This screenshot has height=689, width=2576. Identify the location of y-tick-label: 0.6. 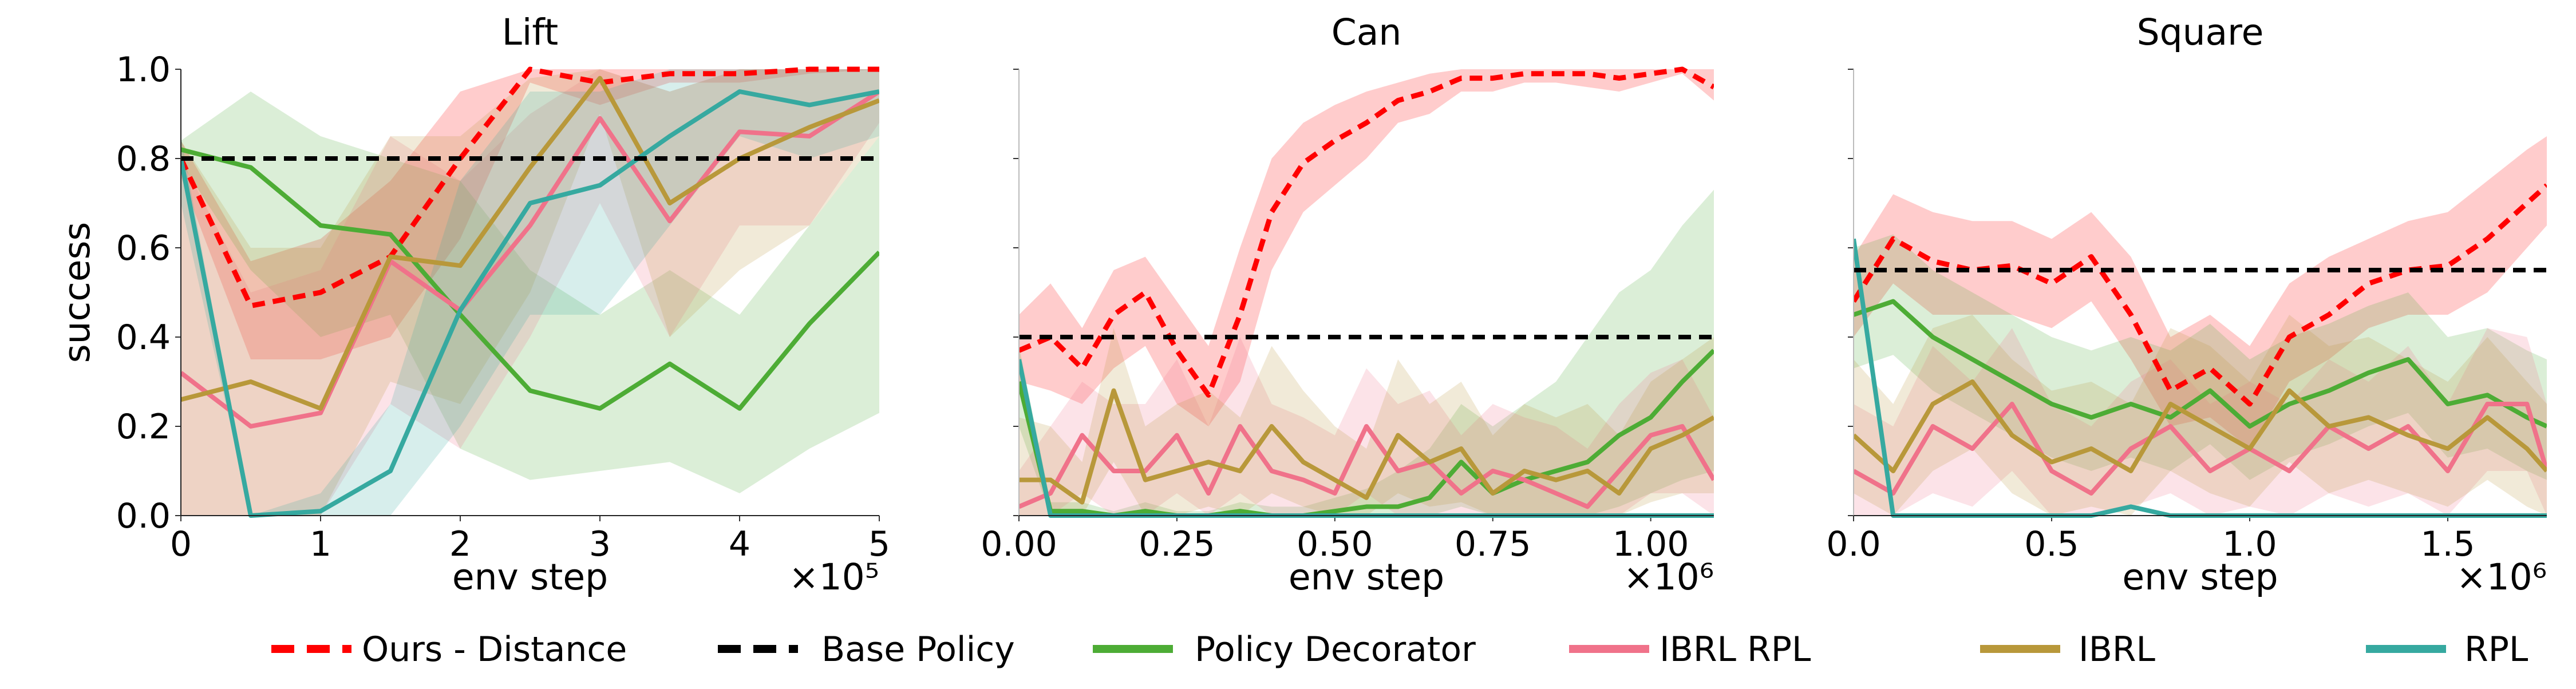
(143, 248).